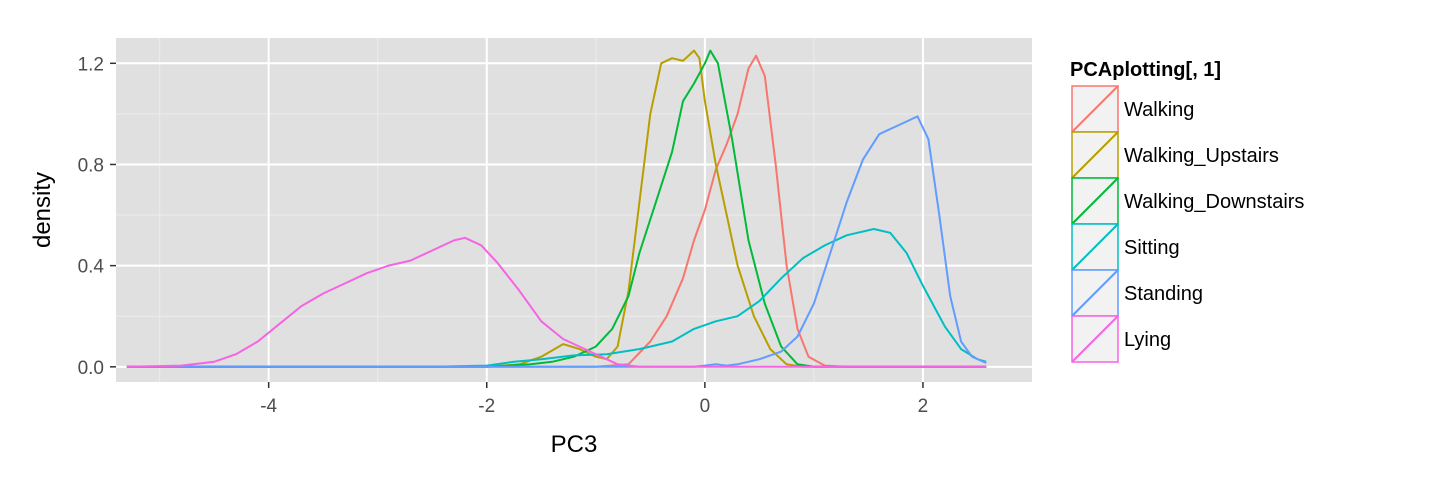  What do you see at coordinates (1147, 340) in the screenshot?
I see `legend-label: Lying` at bounding box center [1147, 340].